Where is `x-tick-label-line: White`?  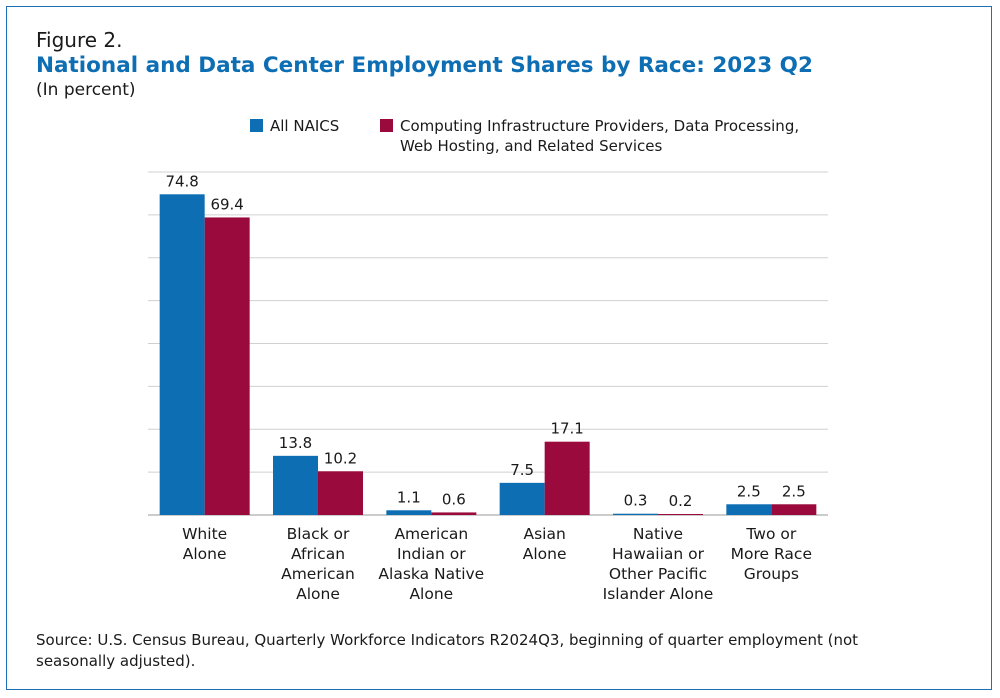
x-tick-label-line: White is located at coordinates (205, 534).